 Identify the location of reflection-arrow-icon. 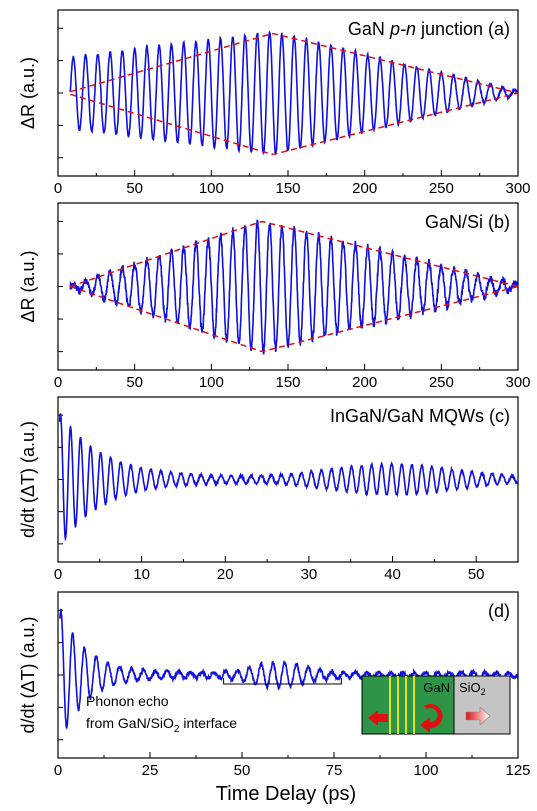
(431, 718).